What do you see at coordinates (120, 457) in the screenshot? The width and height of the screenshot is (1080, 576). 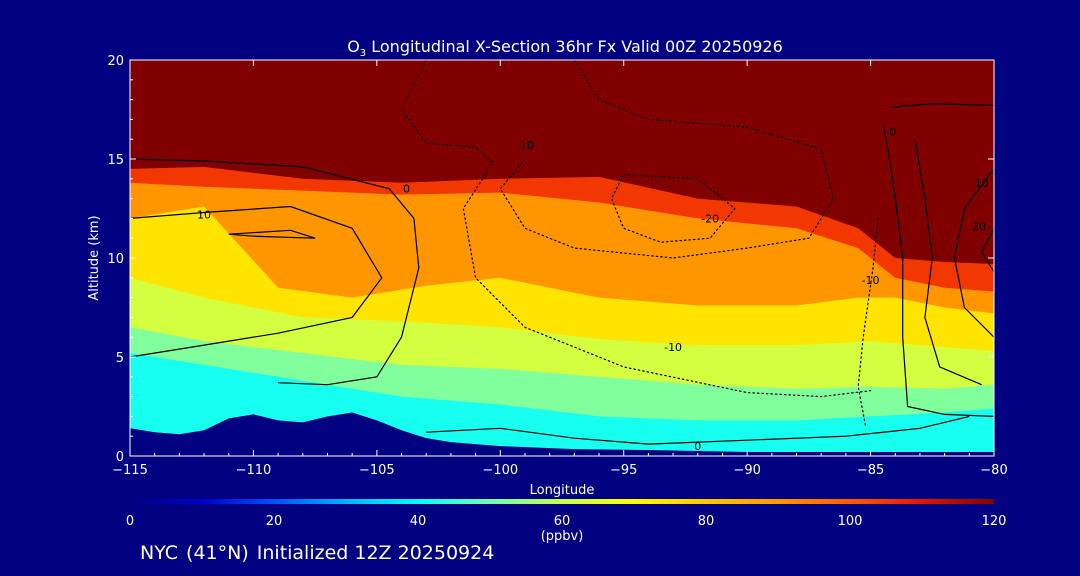 I see `y-tick-label: 0` at bounding box center [120, 457].